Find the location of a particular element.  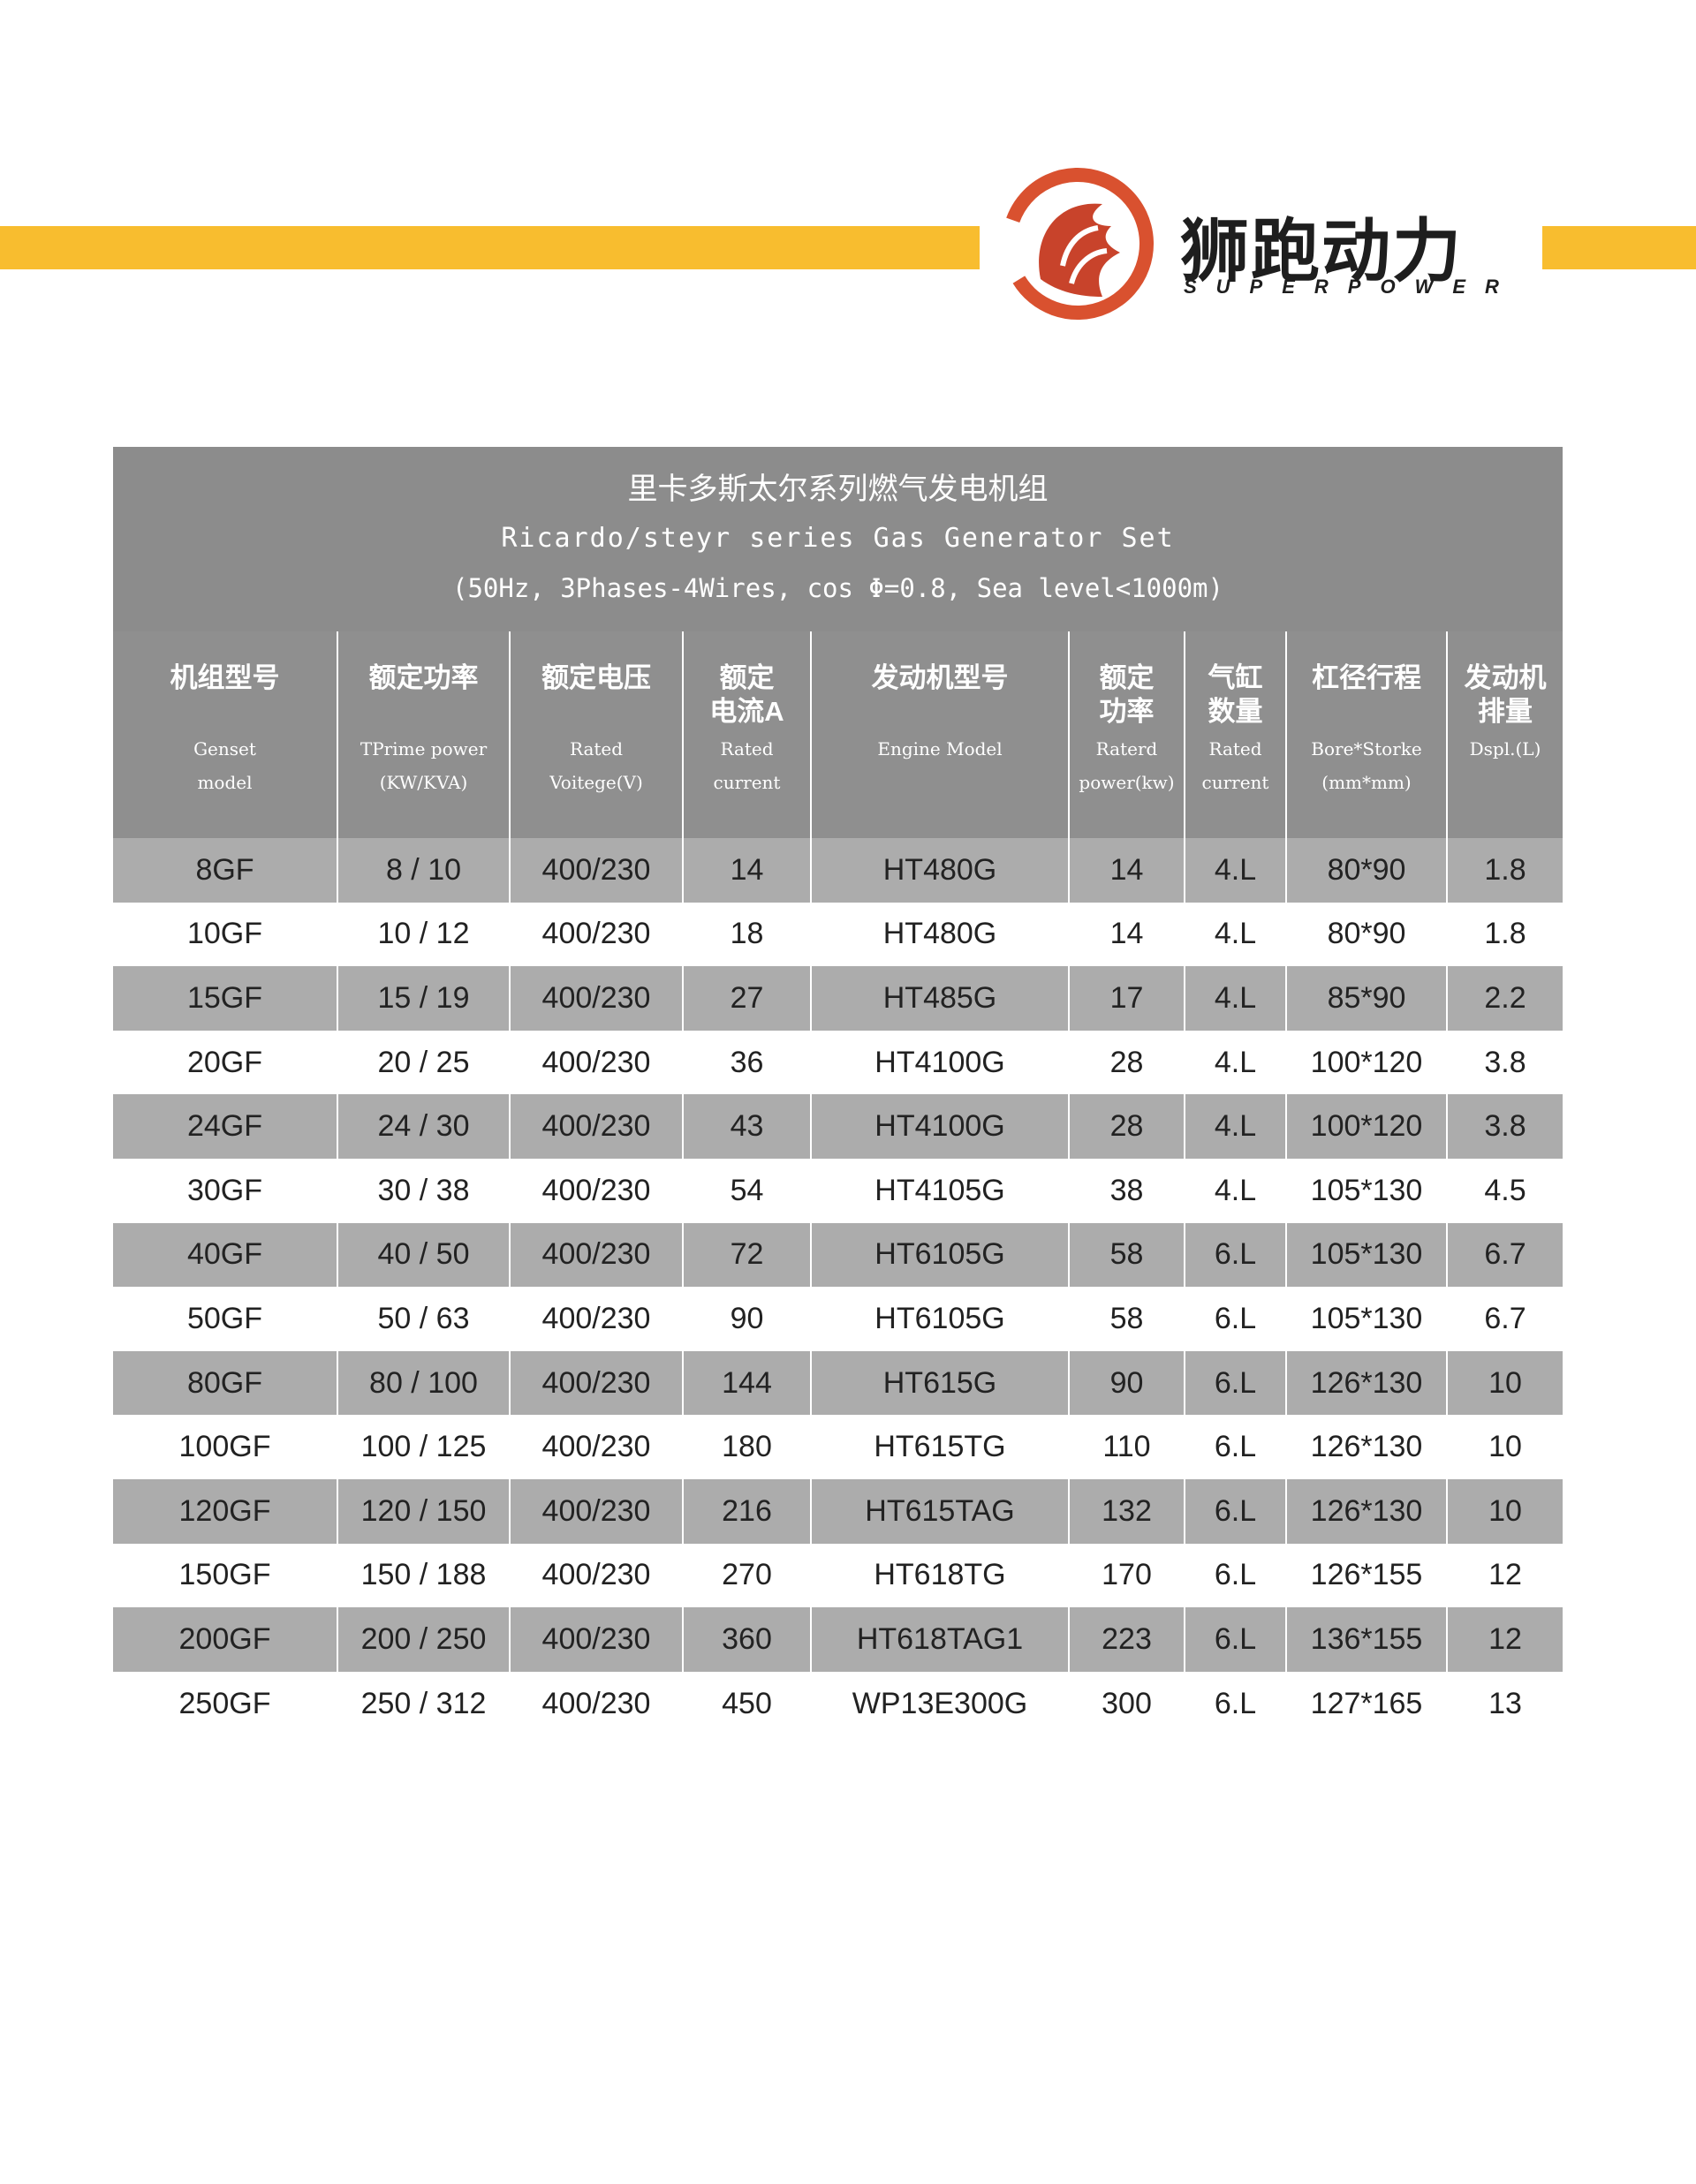

header-en-line: current is located at coordinates (1235, 782).